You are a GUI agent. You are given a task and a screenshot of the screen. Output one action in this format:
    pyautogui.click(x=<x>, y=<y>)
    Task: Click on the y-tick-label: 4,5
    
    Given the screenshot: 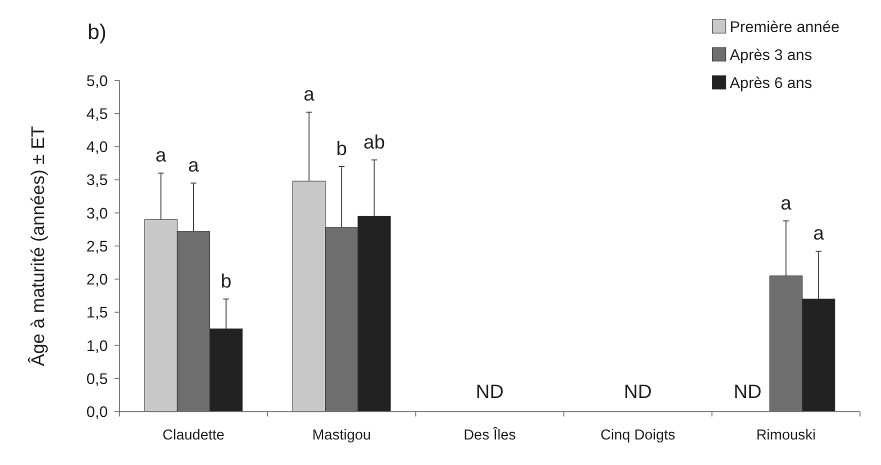 What is the action you would take?
    pyautogui.click(x=97, y=114)
    